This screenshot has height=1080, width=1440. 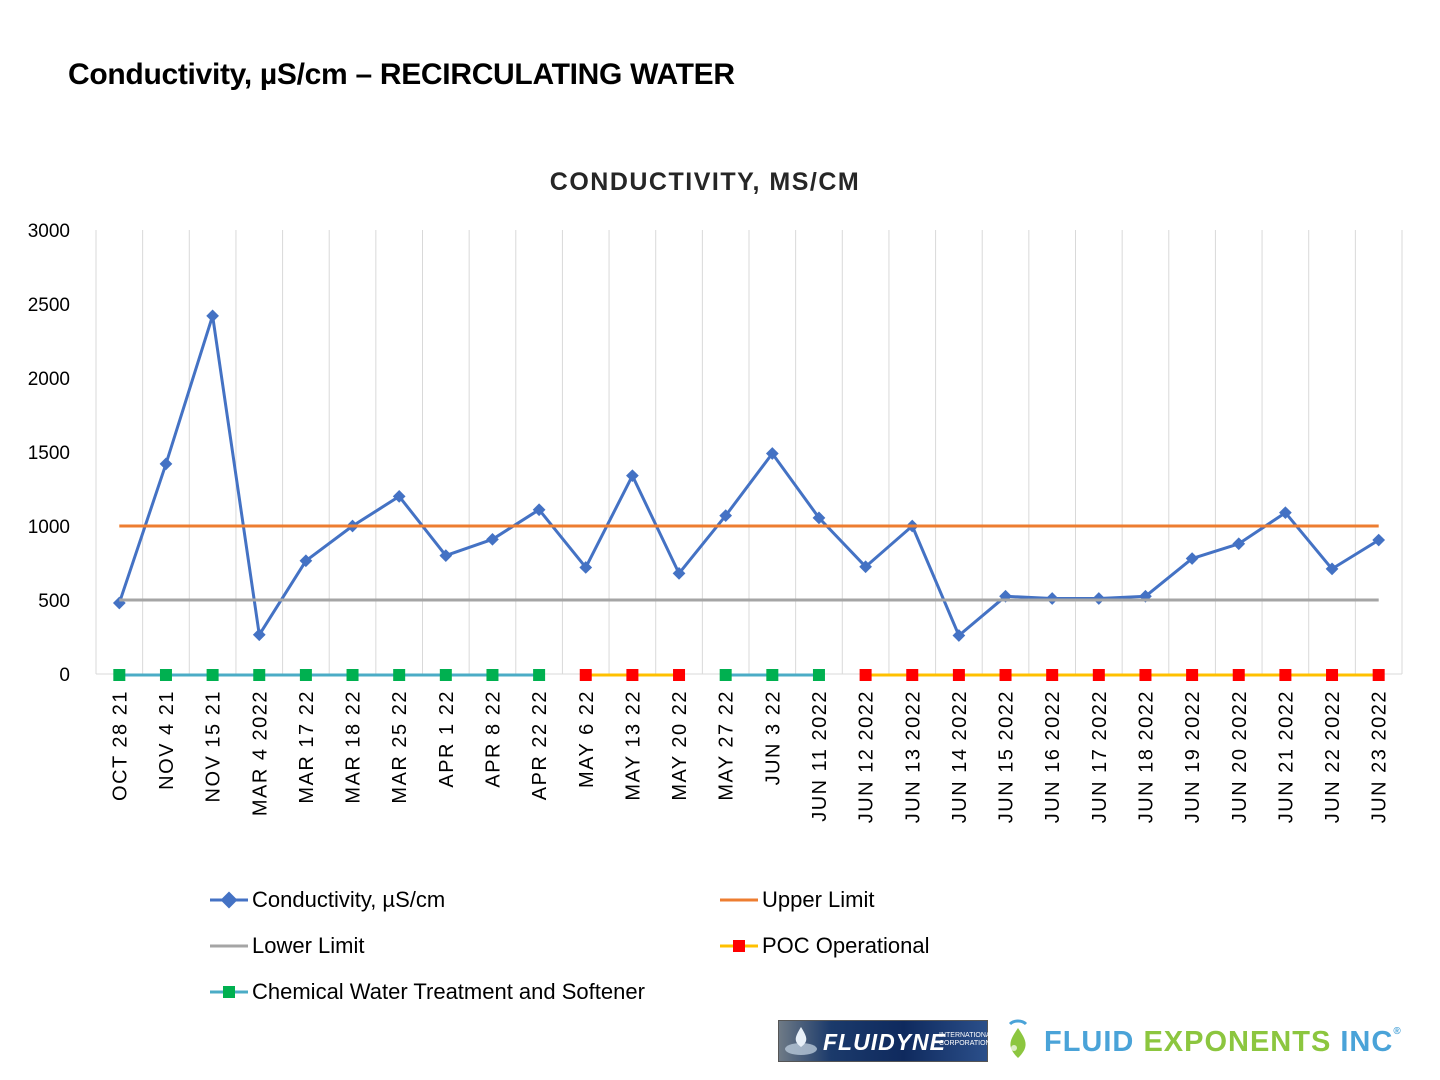 I want to click on legend-item-poc-operational: POC Operational, so click(x=824, y=946).